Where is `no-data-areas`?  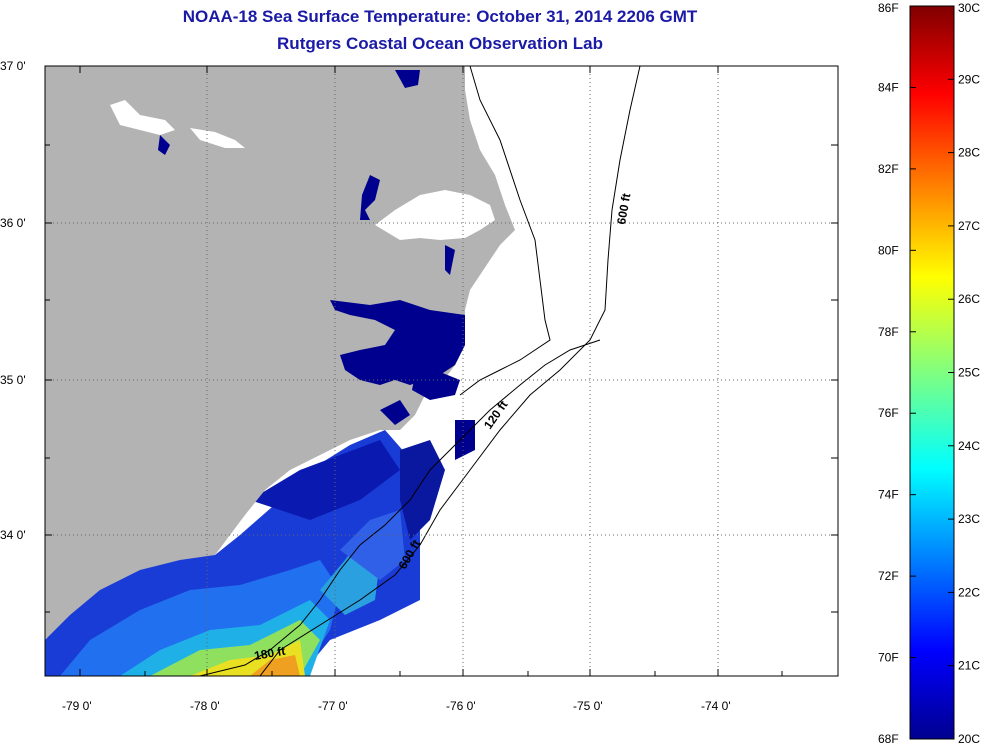 no-data-areas is located at coordinates (302, 170).